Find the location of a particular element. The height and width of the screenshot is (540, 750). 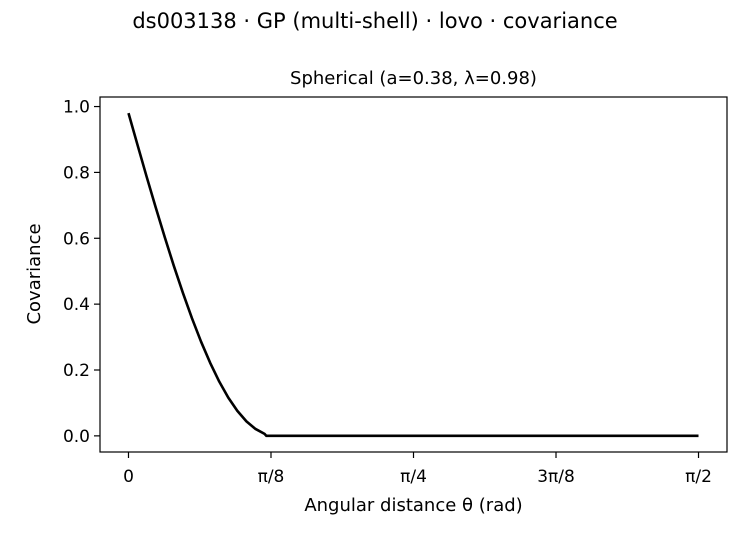

y-tick-label: 1.0 is located at coordinates (76, 108).